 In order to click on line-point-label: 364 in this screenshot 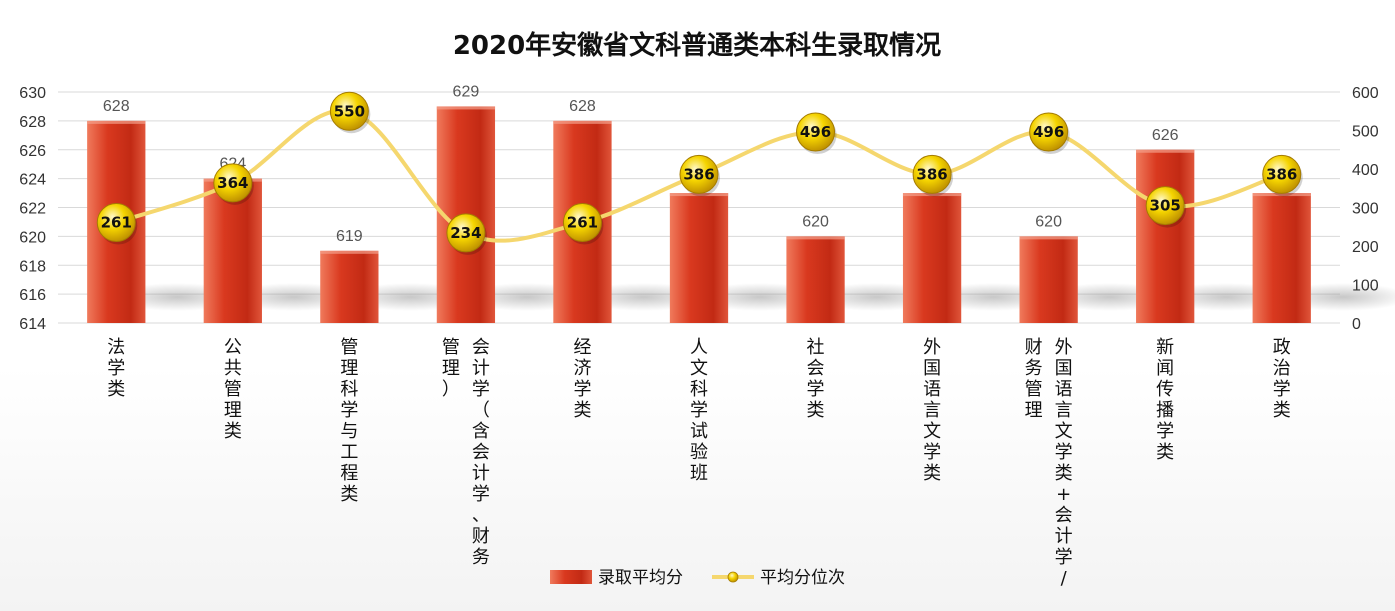, I will do `click(232, 183)`.